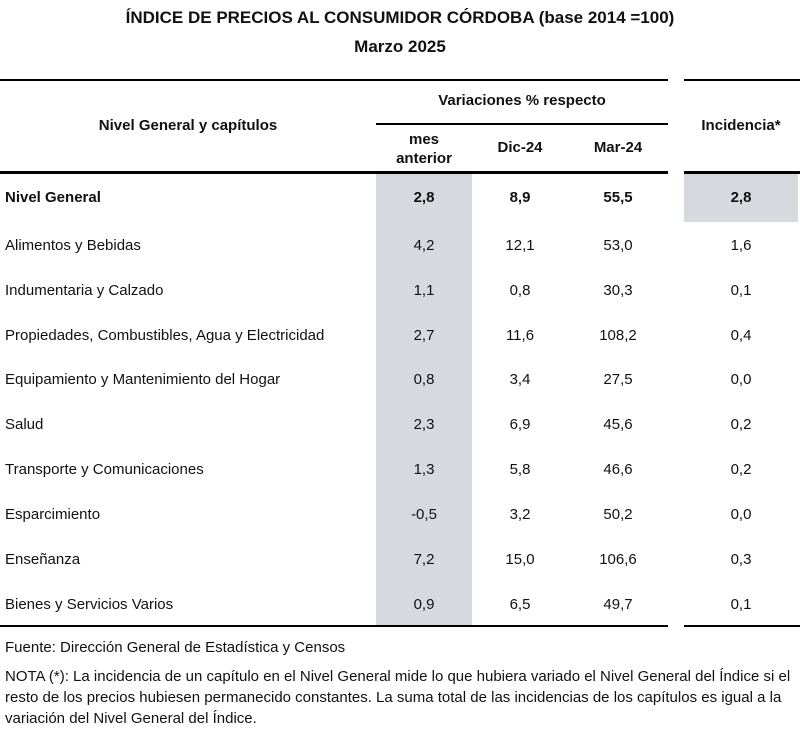 The image size is (800, 734). I want to click on cell-dic-24: 3,4, so click(520, 379).